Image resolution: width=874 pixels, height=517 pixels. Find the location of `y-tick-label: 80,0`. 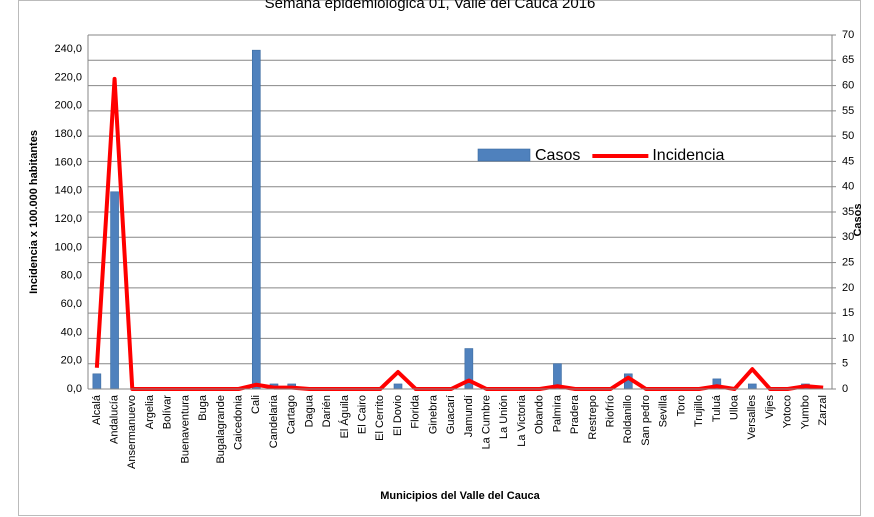

y-tick-label: 80,0 is located at coordinates (71, 276).